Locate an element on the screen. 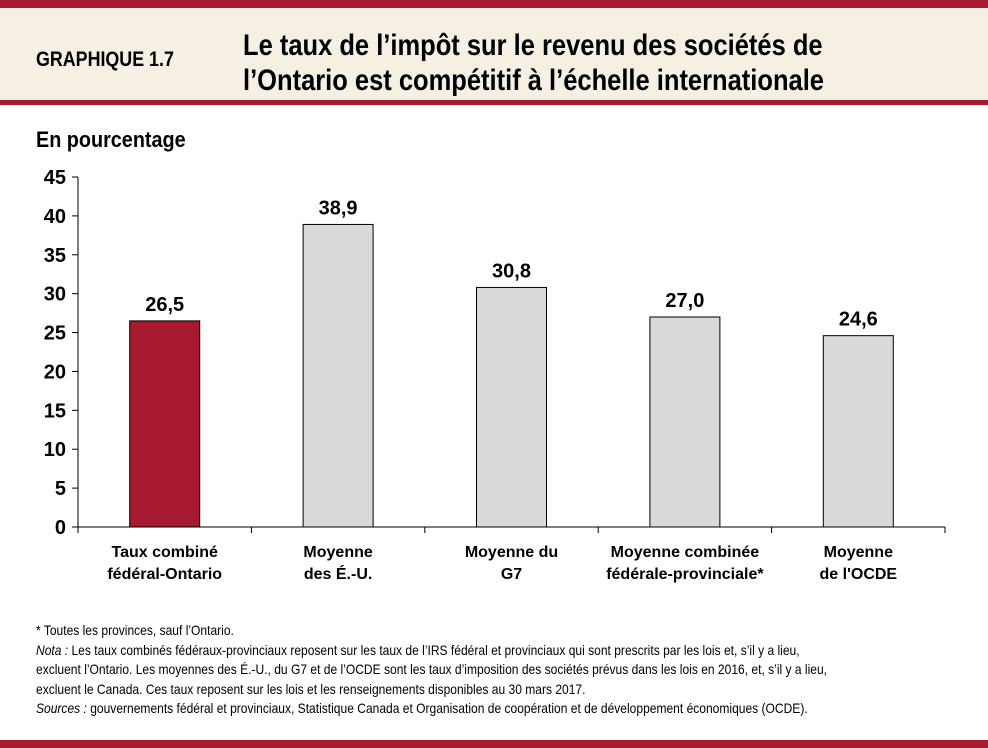 The height and width of the screenshot is (748, 988). y-tick-label: 25 is located at coordinates (55, 334).